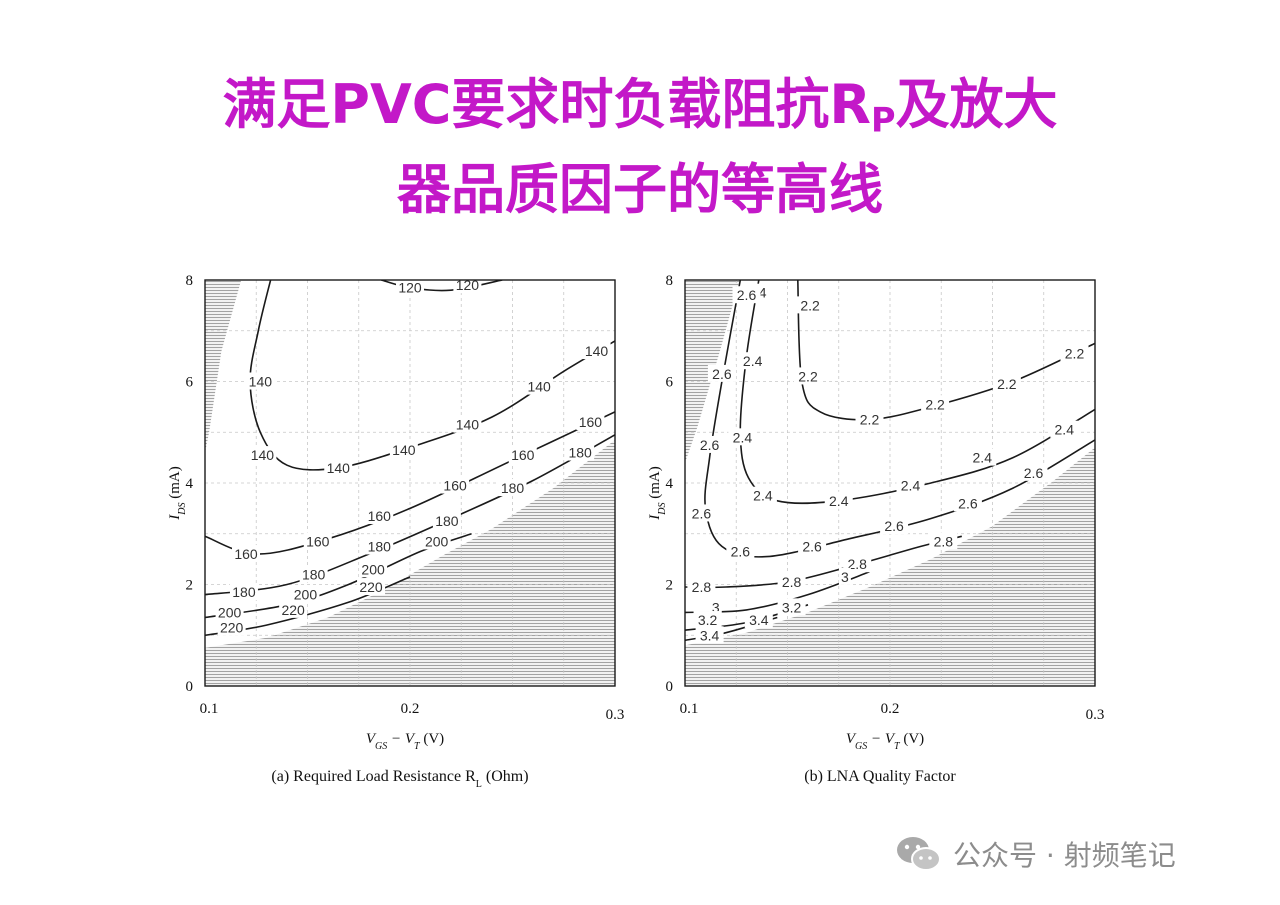  What do you see at coordinates (399, 779) in the screenshot?
I see `chart-caption: (a) Required Load Resistance RL (Ohm)` at bounding box center [399, 779].